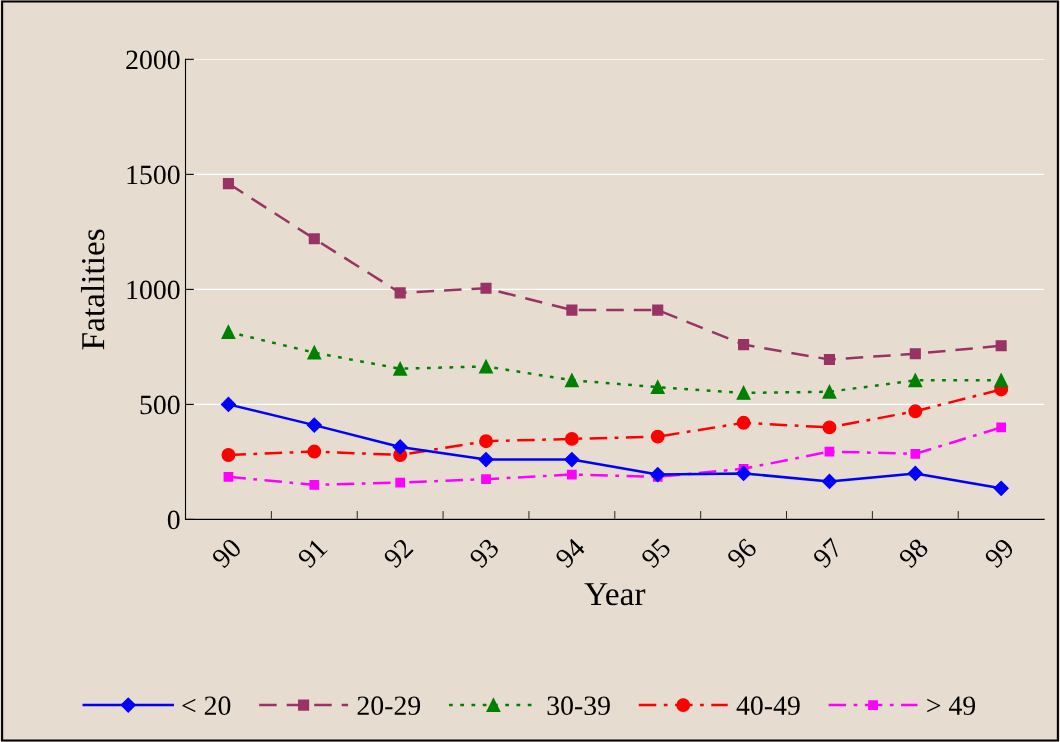  I want to click on x-tick-label: 94, so click(570, 553).